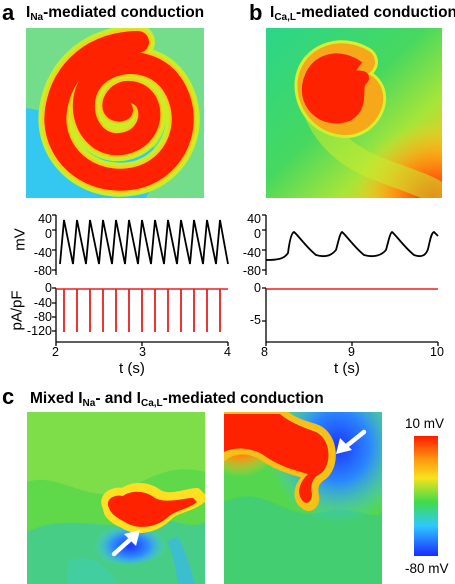 This screenshot has width=455, height=584. What do you see at coordinates (251, 271) in the screenshot?
I see `panel-b-vtick-neg80: -80` at bounding box center [251, 271].